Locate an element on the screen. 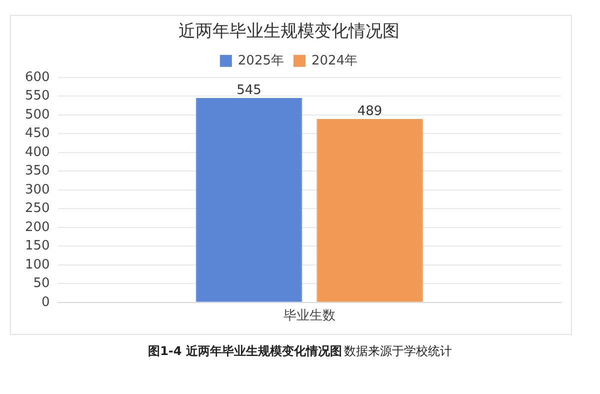 Image resolution: width=600 pixels, height=394 pixels. y-tick-label: 500 is located at coordinates (37, 114).